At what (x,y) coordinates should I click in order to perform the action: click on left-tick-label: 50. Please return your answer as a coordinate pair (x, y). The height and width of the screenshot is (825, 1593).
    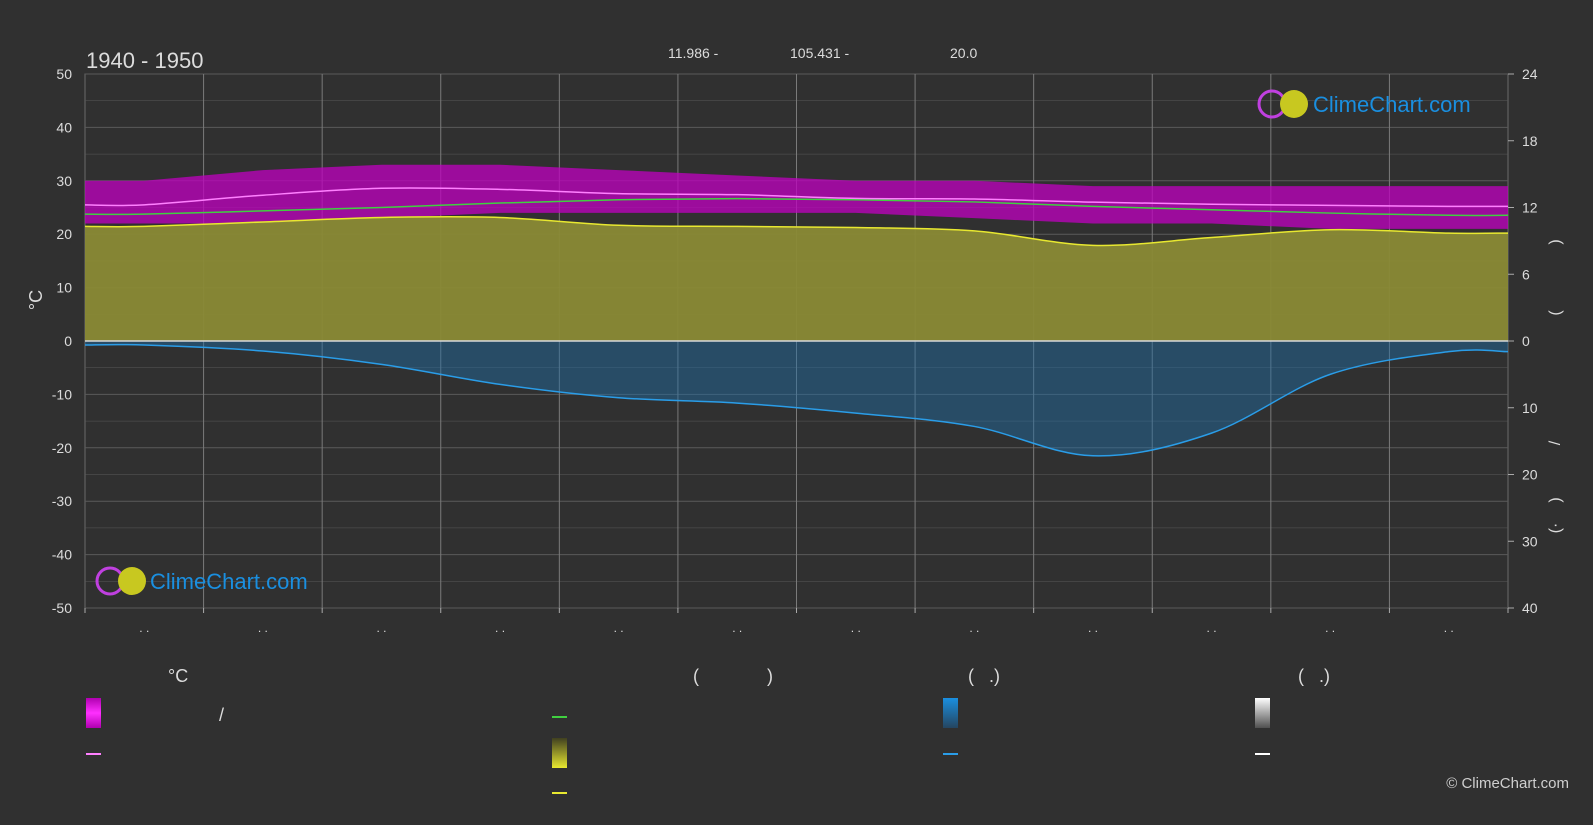
    Looking at the image, I should click on (64, 74).